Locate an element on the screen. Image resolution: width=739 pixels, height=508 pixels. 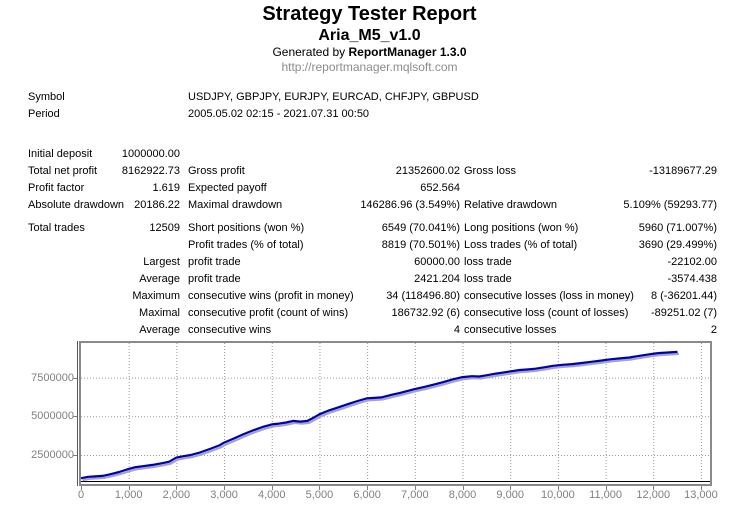
stats-label: Loss trades (% of total) is located at coordinates (521, 245).